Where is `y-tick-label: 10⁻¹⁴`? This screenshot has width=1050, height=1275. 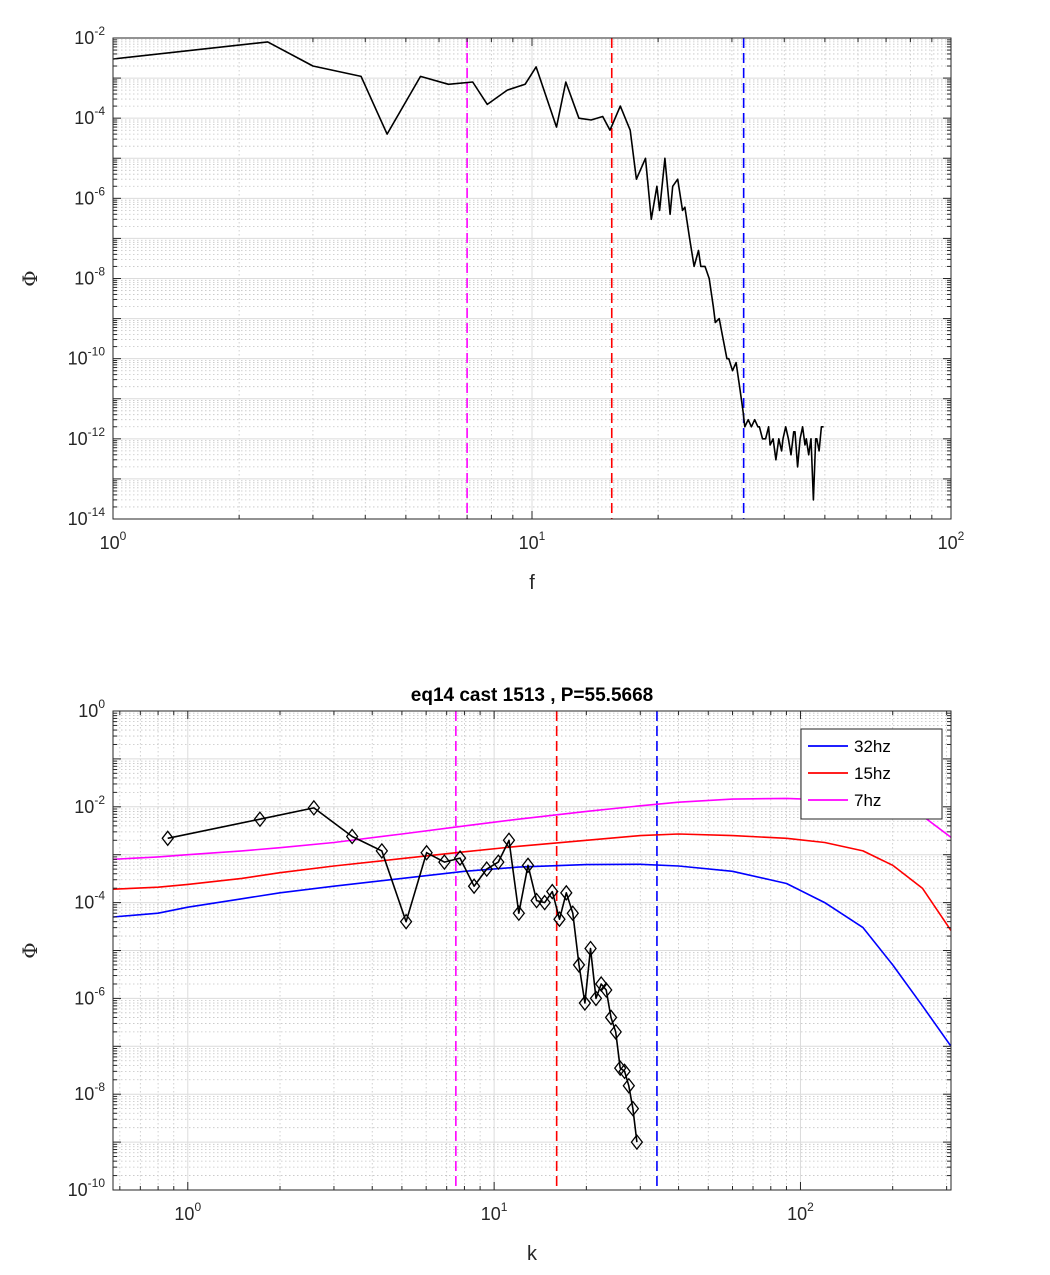
y-tick-label: 10⁻¹⁴ is located at coordinates (87, 517).